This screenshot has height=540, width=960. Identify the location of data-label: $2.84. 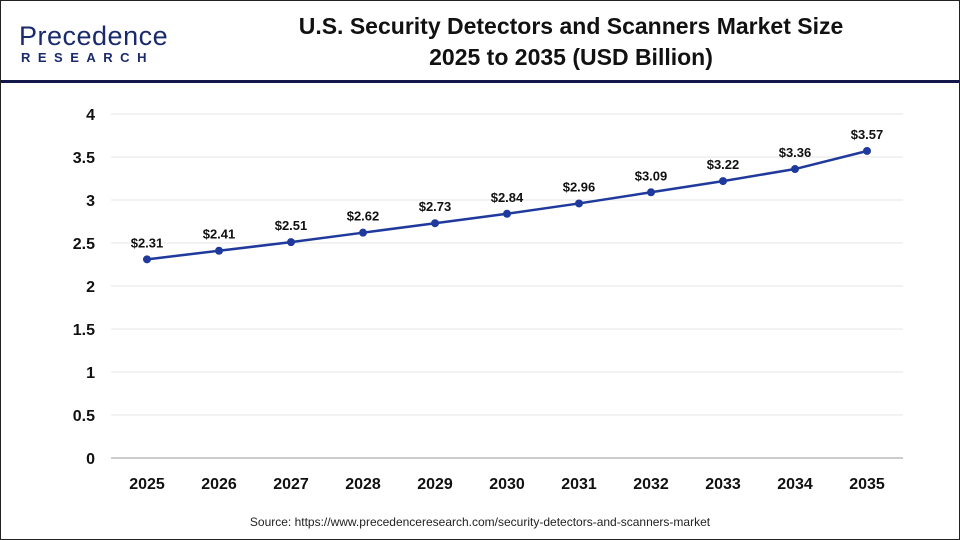
(507, 197).